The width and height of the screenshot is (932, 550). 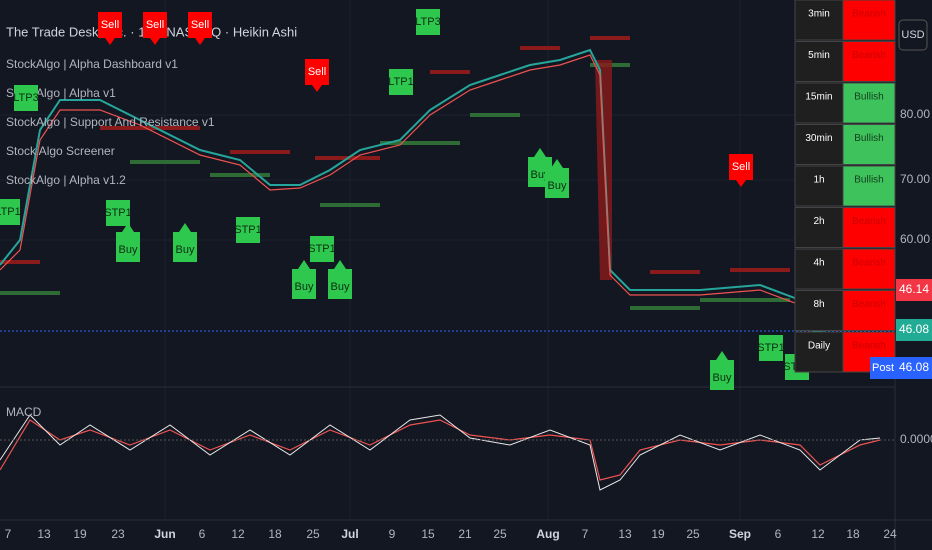 I want to click on dashboard-timeframe: Daily, so click(x=819, y=346).